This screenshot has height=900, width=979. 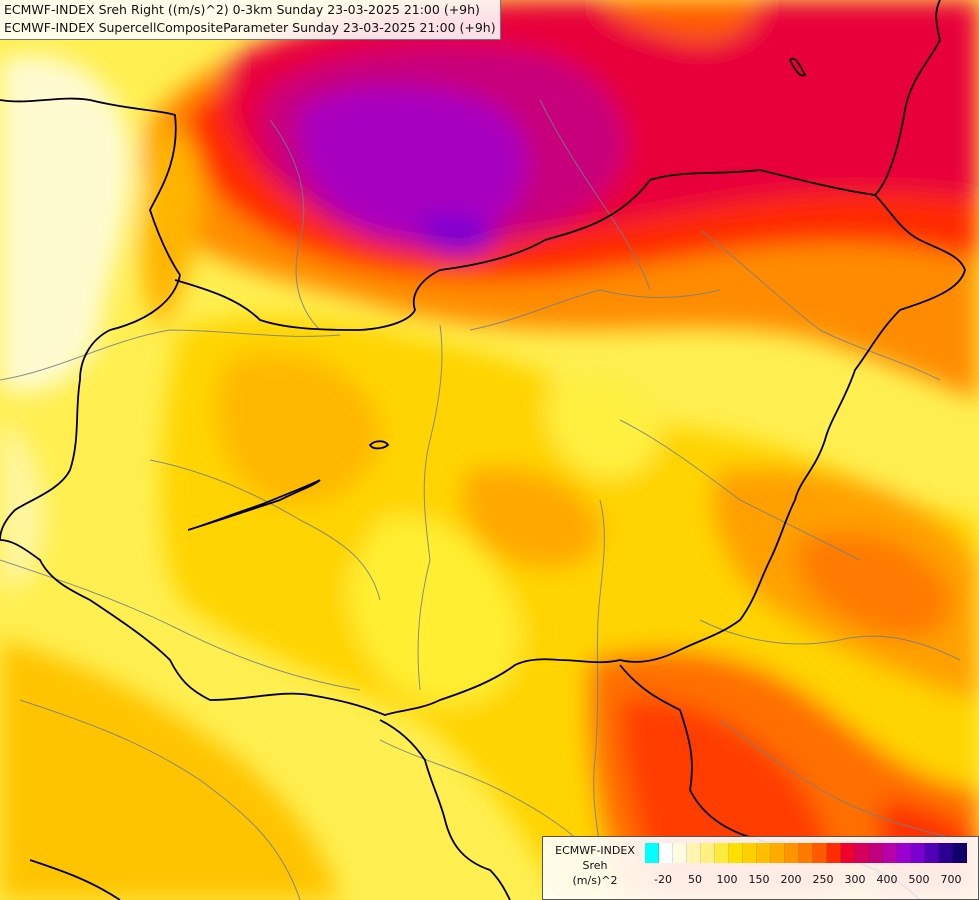 I want to click on legend-tick: -20, so click(x=663, y=879).